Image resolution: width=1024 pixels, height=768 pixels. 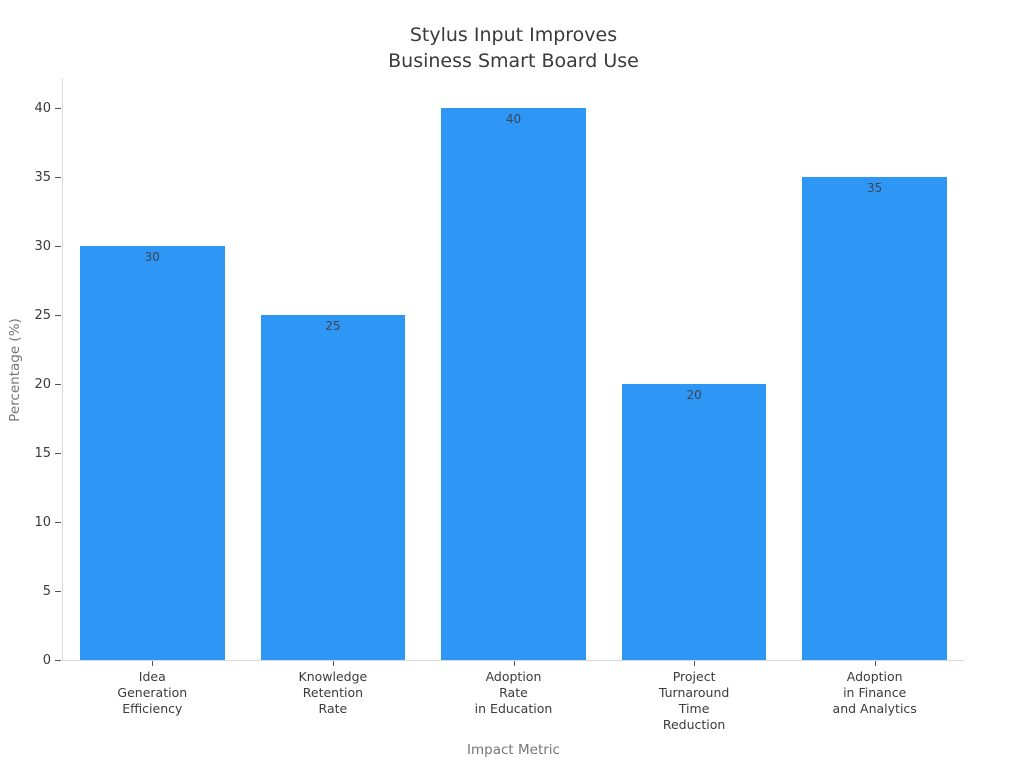 What do you see at coordinates (42, 315) in the screenshot?
I see `y-tick-label: 25` at bounding box center [42, 315].